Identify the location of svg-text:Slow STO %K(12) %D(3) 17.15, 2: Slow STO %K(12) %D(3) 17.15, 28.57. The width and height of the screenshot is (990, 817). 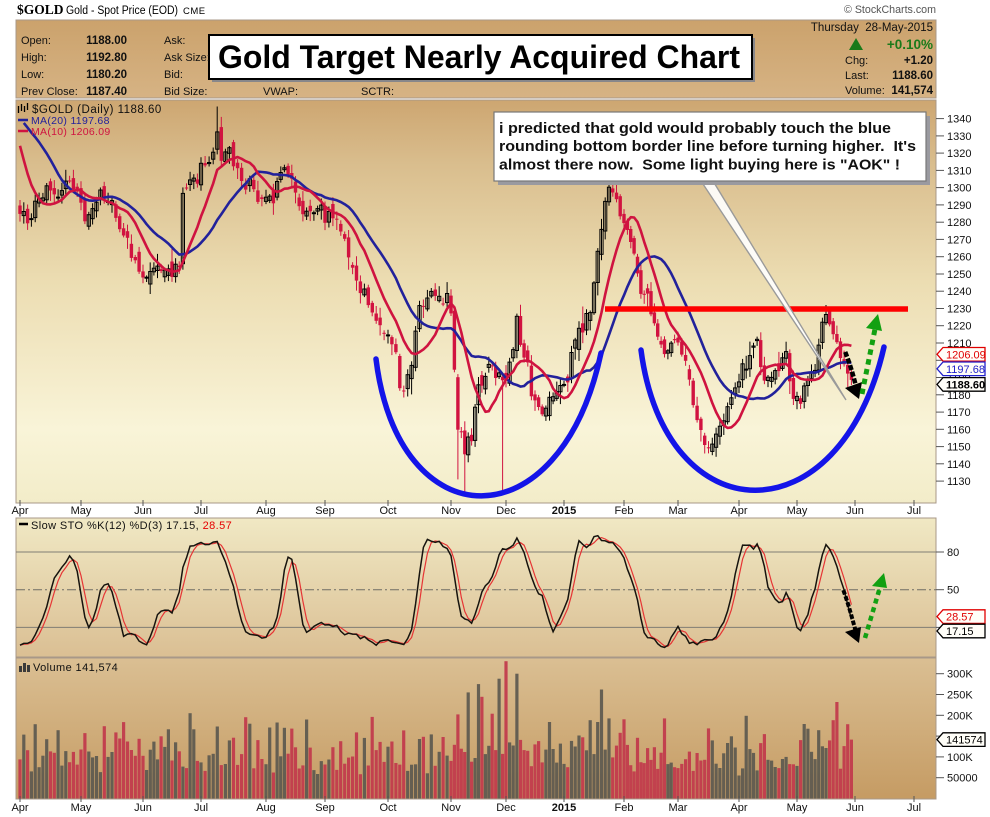
(131, 526).